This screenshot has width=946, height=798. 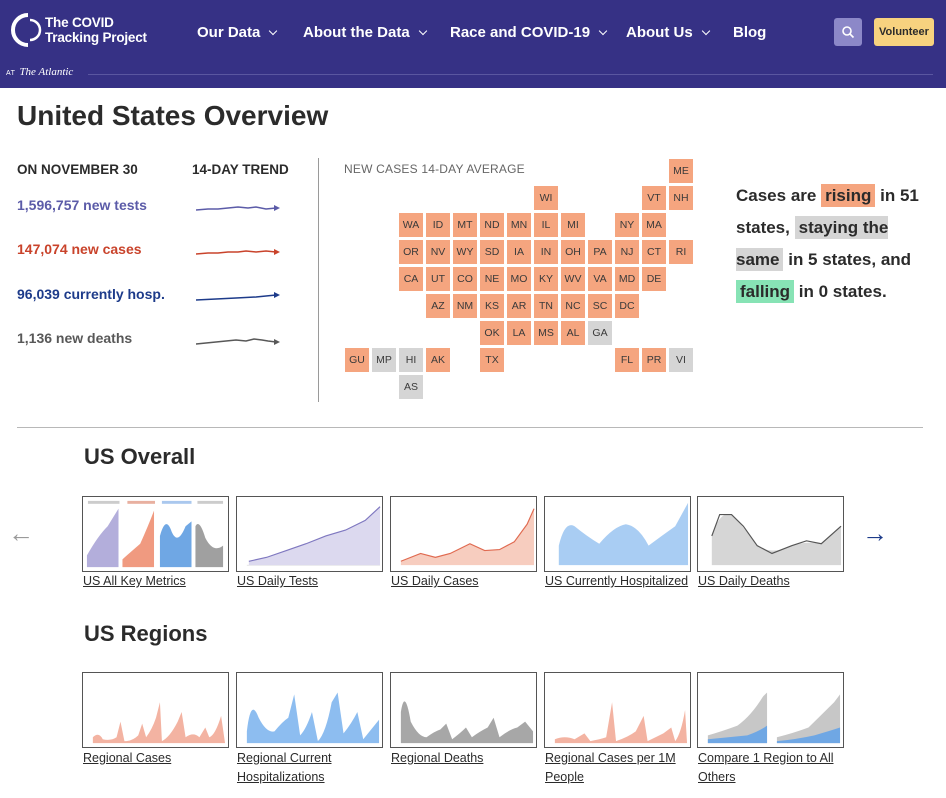 What do you see at coordinates (681, 360) in the screenshot?
I see `state-tile-vi: VI` at bounding box center [681, 360].